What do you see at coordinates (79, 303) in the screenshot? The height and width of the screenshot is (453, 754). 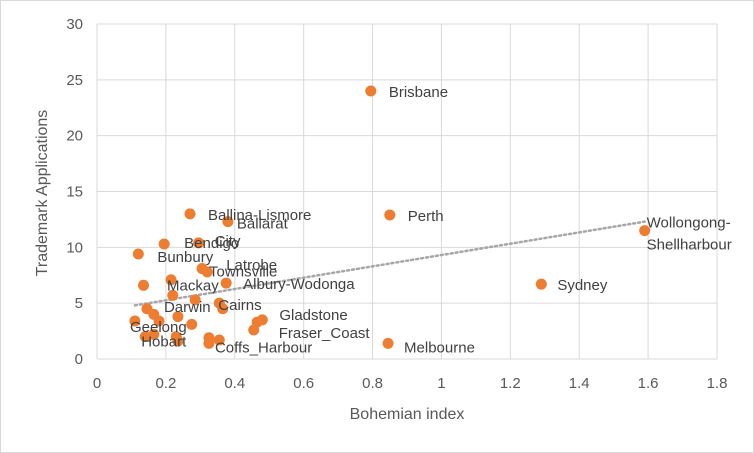 I see `y-tick-label: 5` at bounding box center [79, 303].